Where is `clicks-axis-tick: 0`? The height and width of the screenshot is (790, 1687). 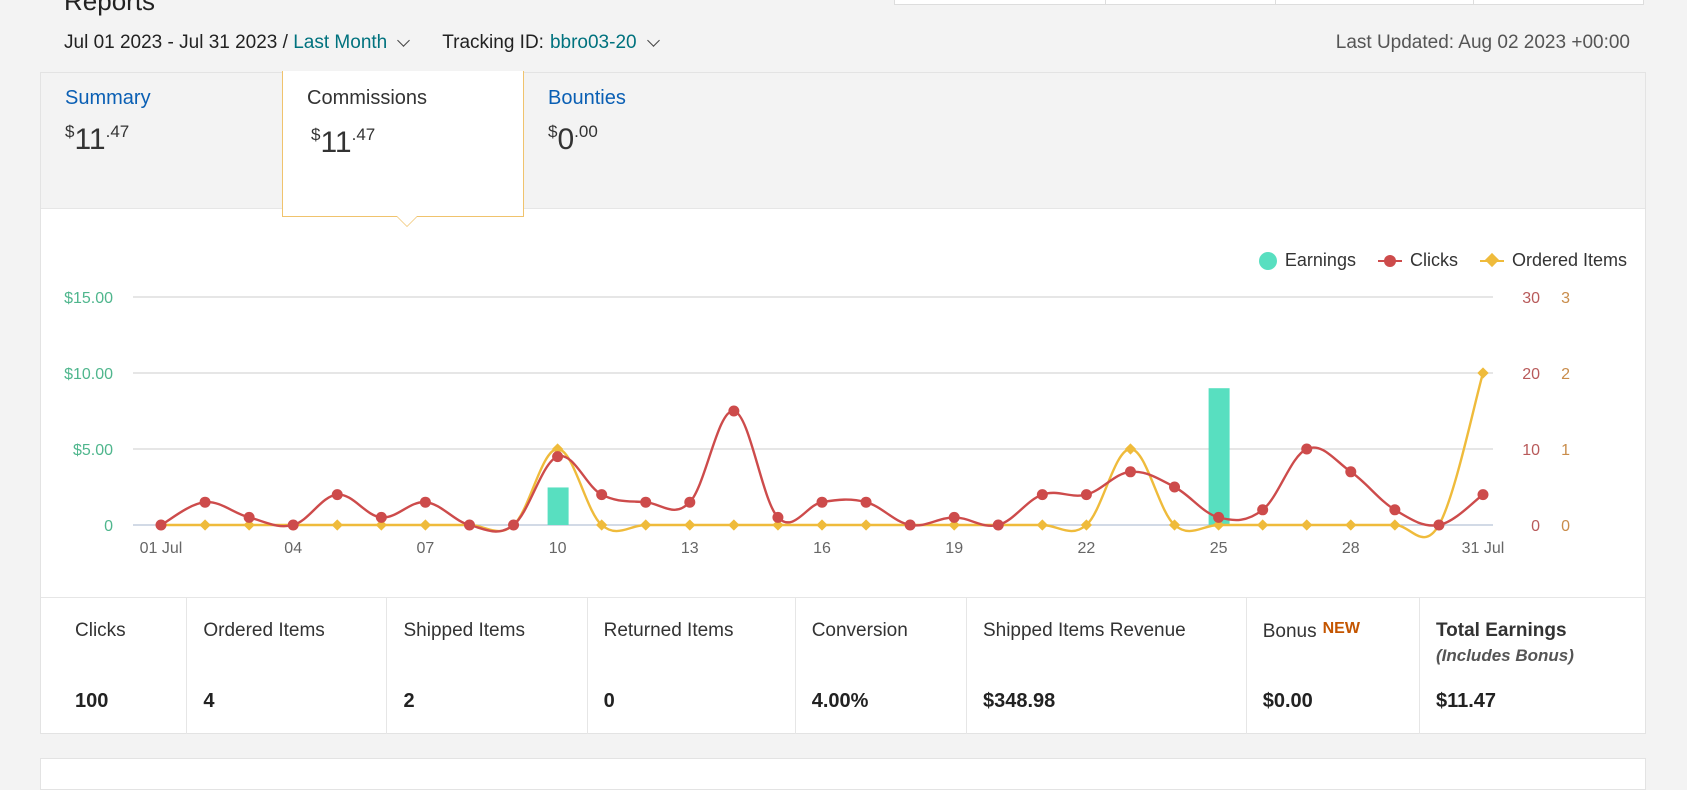
clicks-axis-tick: 0 is located at coordinates (1535, 526).